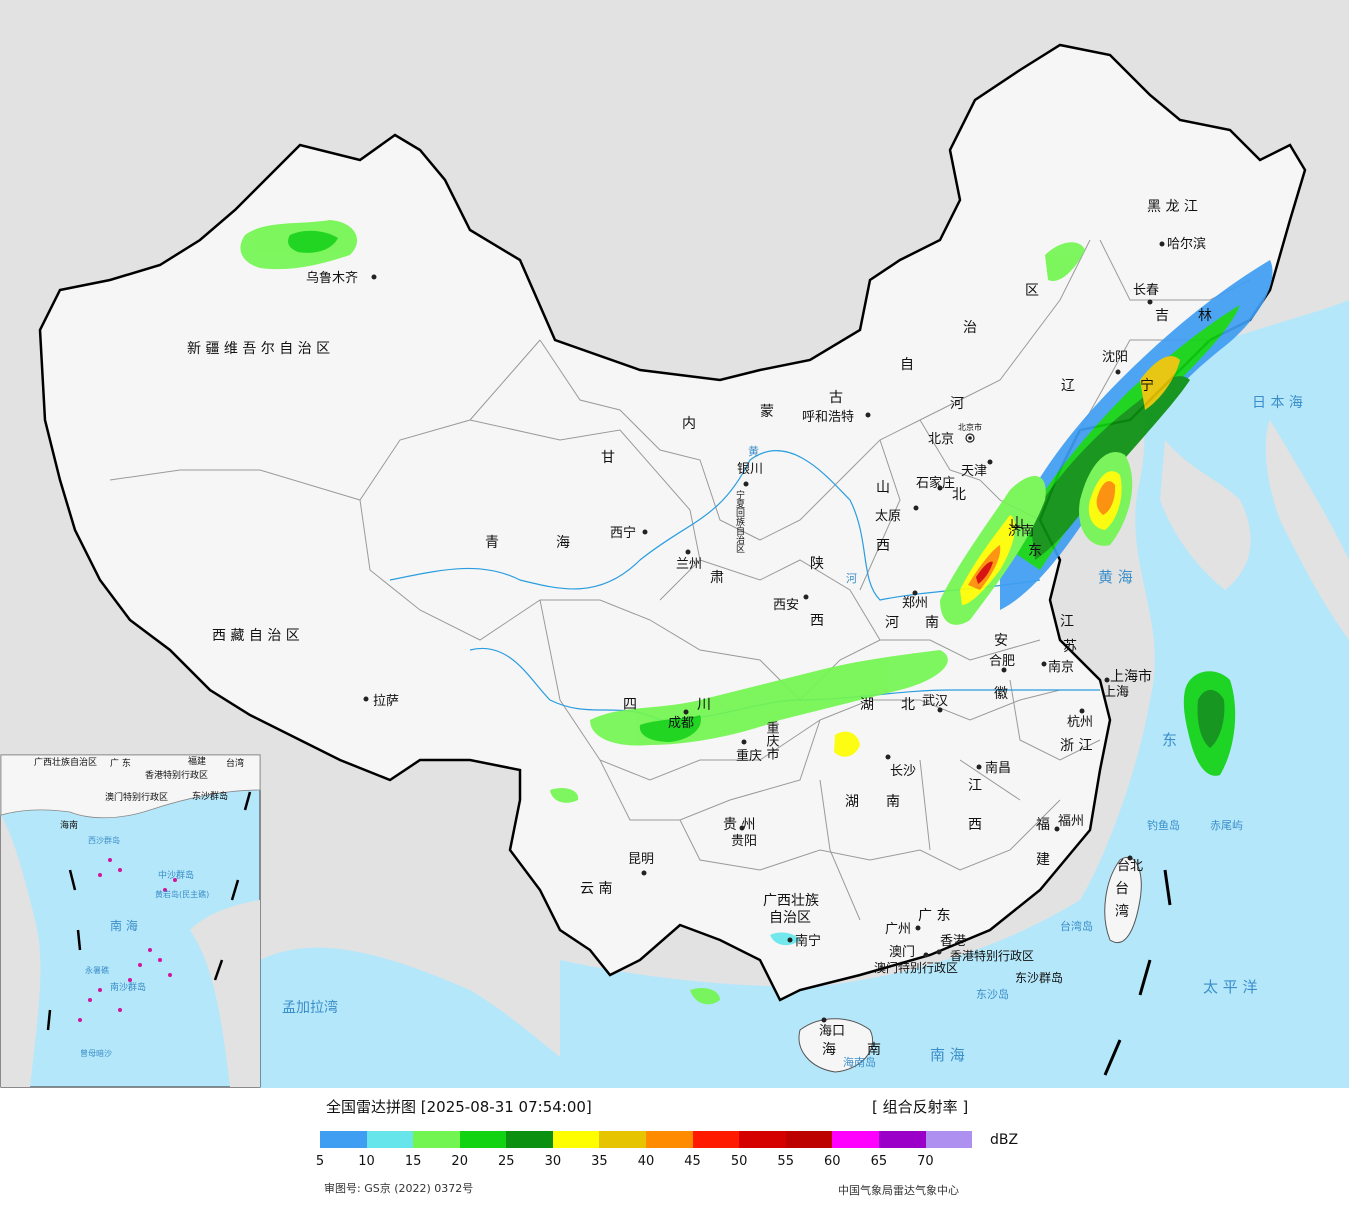  Describe the element at coordinates (692, 1161) in the screenshot. I see `tick-label: 45` at that location.